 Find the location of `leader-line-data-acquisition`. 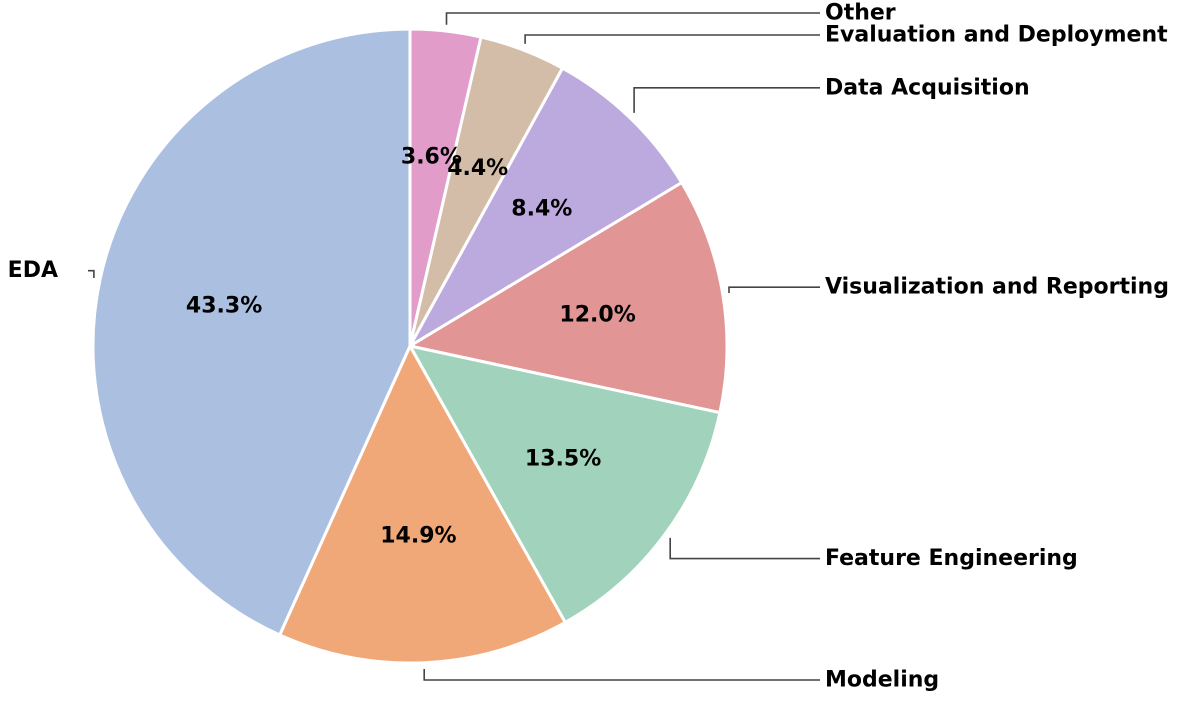

leader-line-data-acquisition is located at coordinates (726, 100).